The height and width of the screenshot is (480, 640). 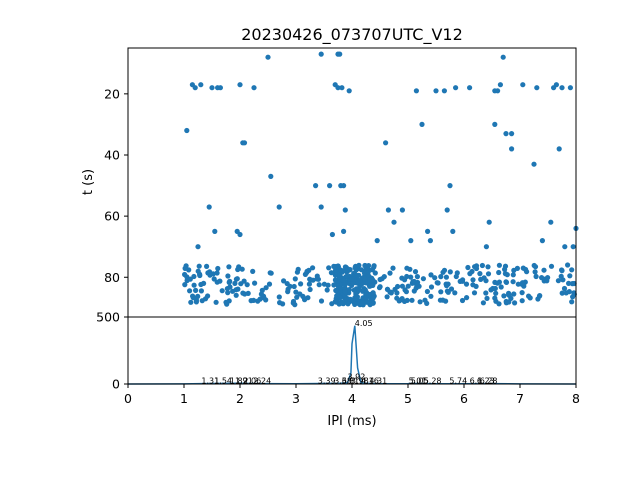 I want to click on peak-label: 1.91, so click(x=244, y=380).